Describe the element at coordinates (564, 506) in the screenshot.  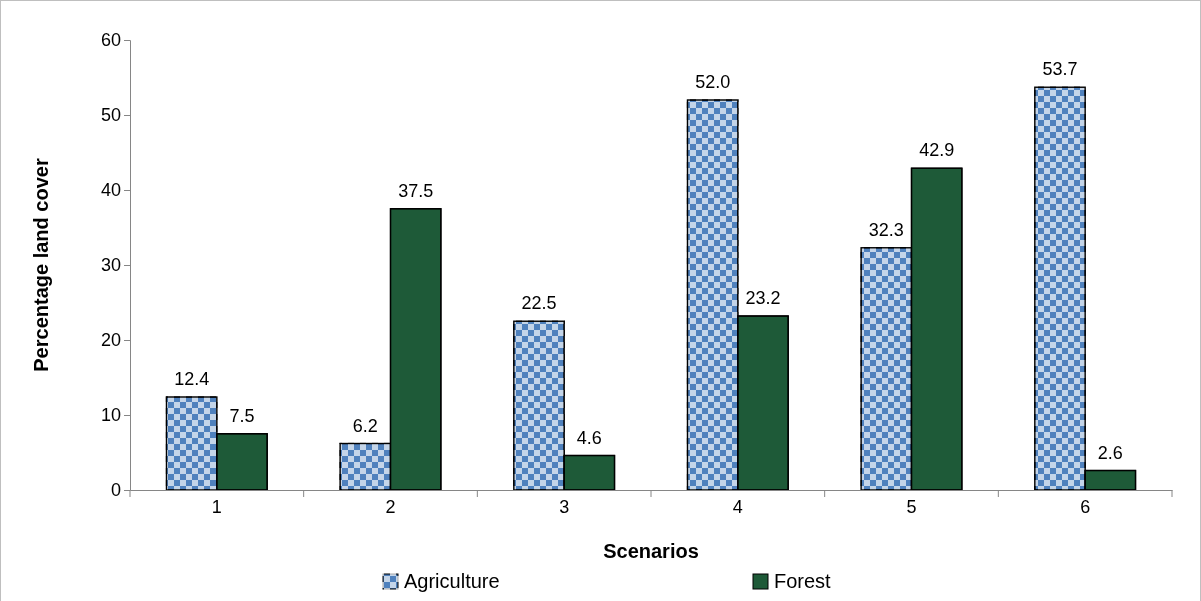
I see `x-tick-label: 3` at that location.